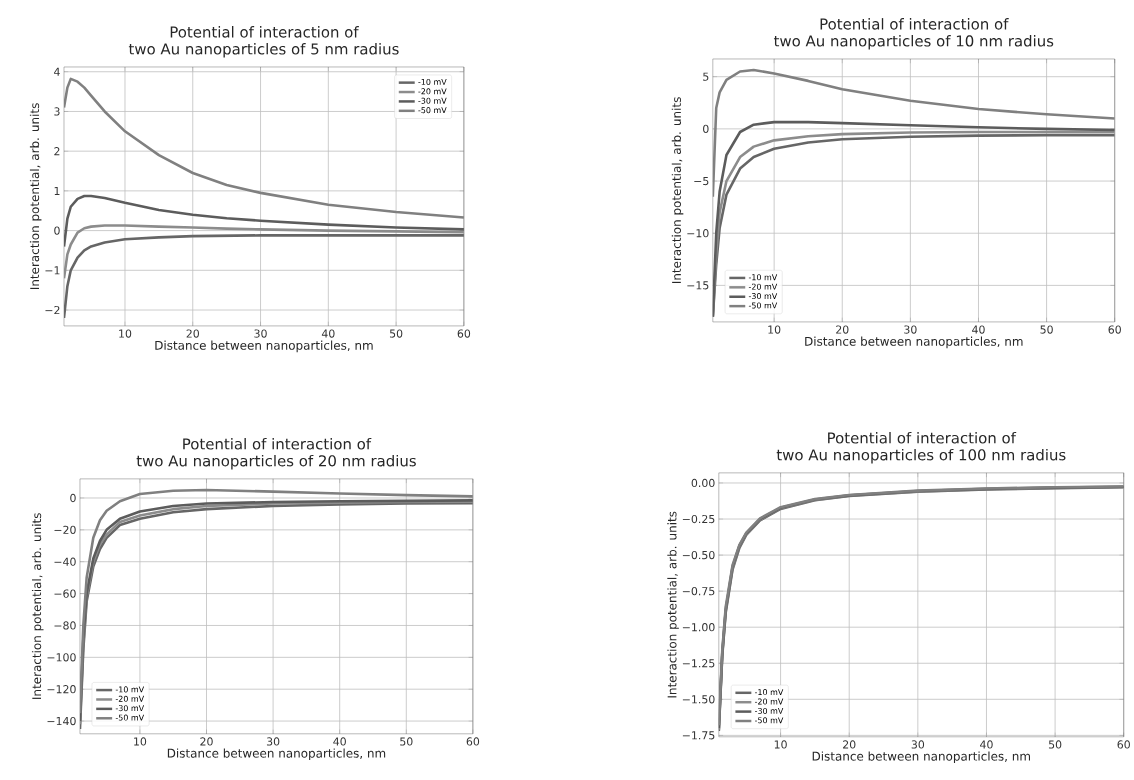  What do you see at coordinates (698, 285) in the screenshot?
I see `y-tick-label: −15` at bounding box center [698, 285].